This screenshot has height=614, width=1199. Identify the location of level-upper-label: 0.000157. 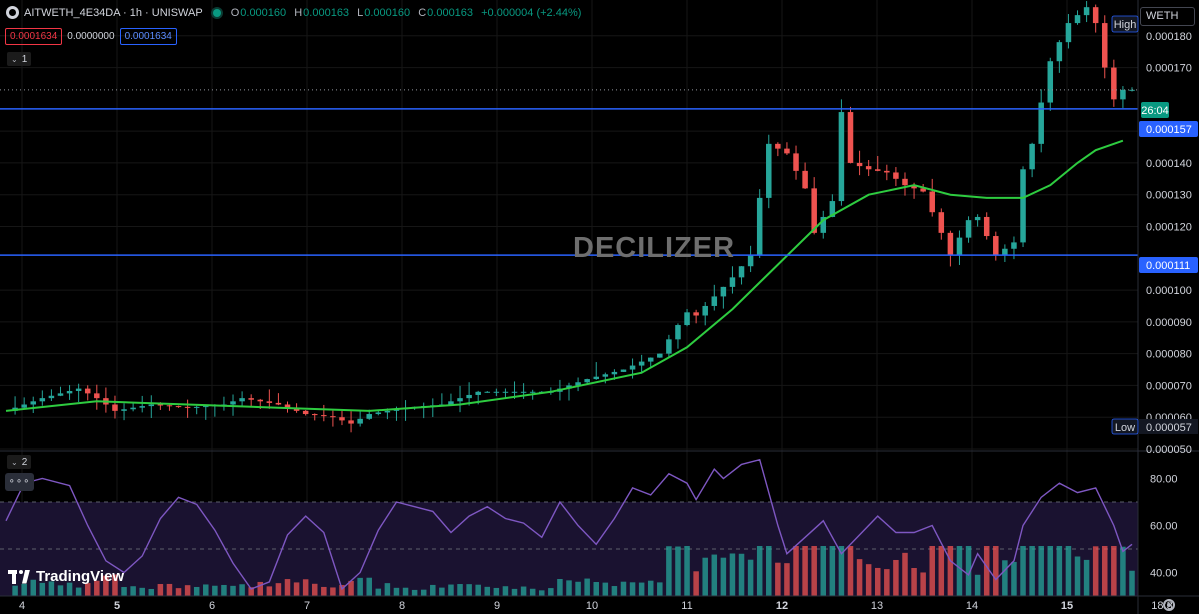
(1168, 129).